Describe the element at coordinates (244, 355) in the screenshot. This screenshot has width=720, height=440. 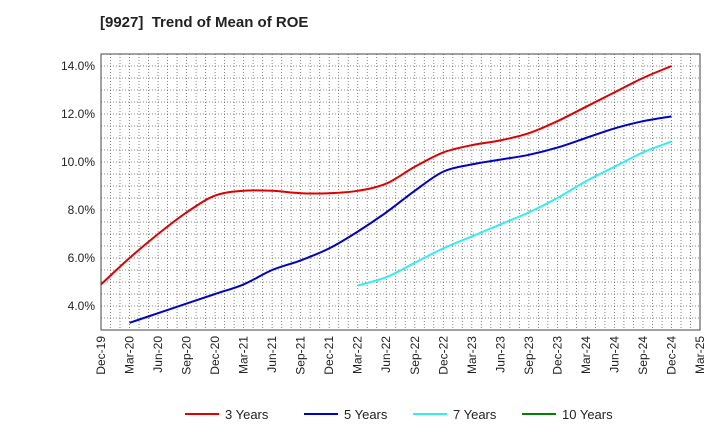
I see `x-tick-label: Mar-21` at that location.